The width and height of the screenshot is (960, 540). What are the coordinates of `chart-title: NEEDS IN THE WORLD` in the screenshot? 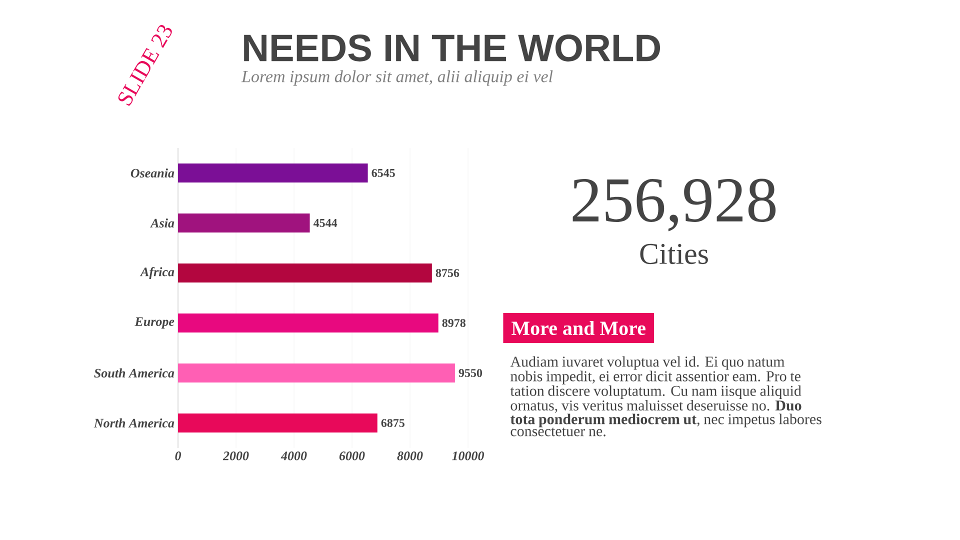 It's located at (452, 48).